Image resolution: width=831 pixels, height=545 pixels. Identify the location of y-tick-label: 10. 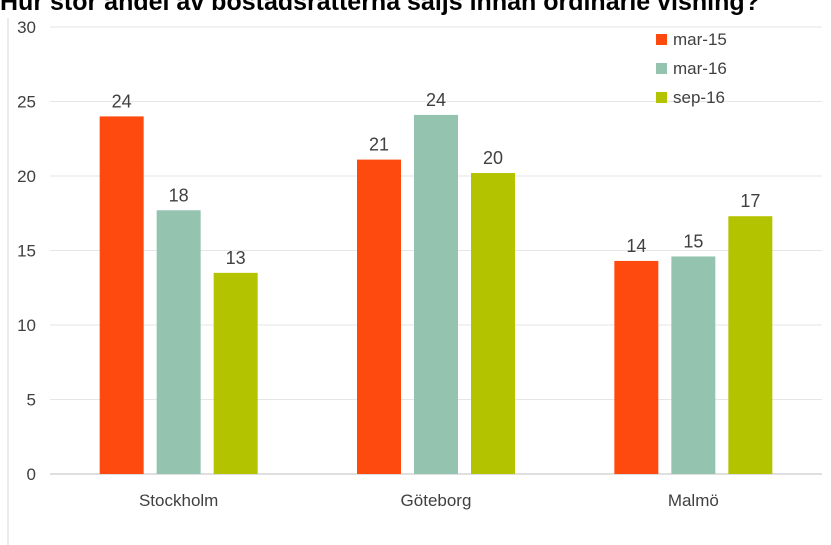
(26, 325).